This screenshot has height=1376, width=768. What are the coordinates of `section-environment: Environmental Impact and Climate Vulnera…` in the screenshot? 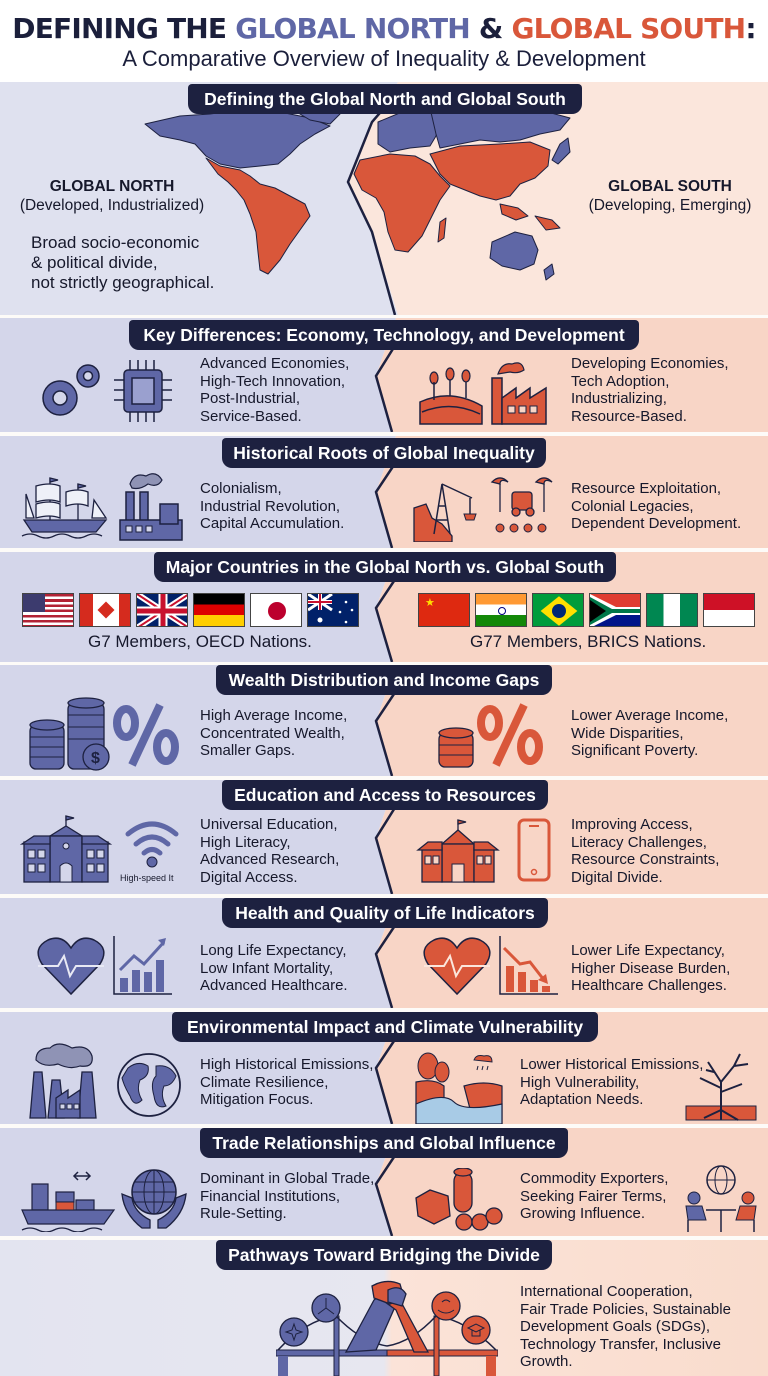 It's located at (384, 1068).